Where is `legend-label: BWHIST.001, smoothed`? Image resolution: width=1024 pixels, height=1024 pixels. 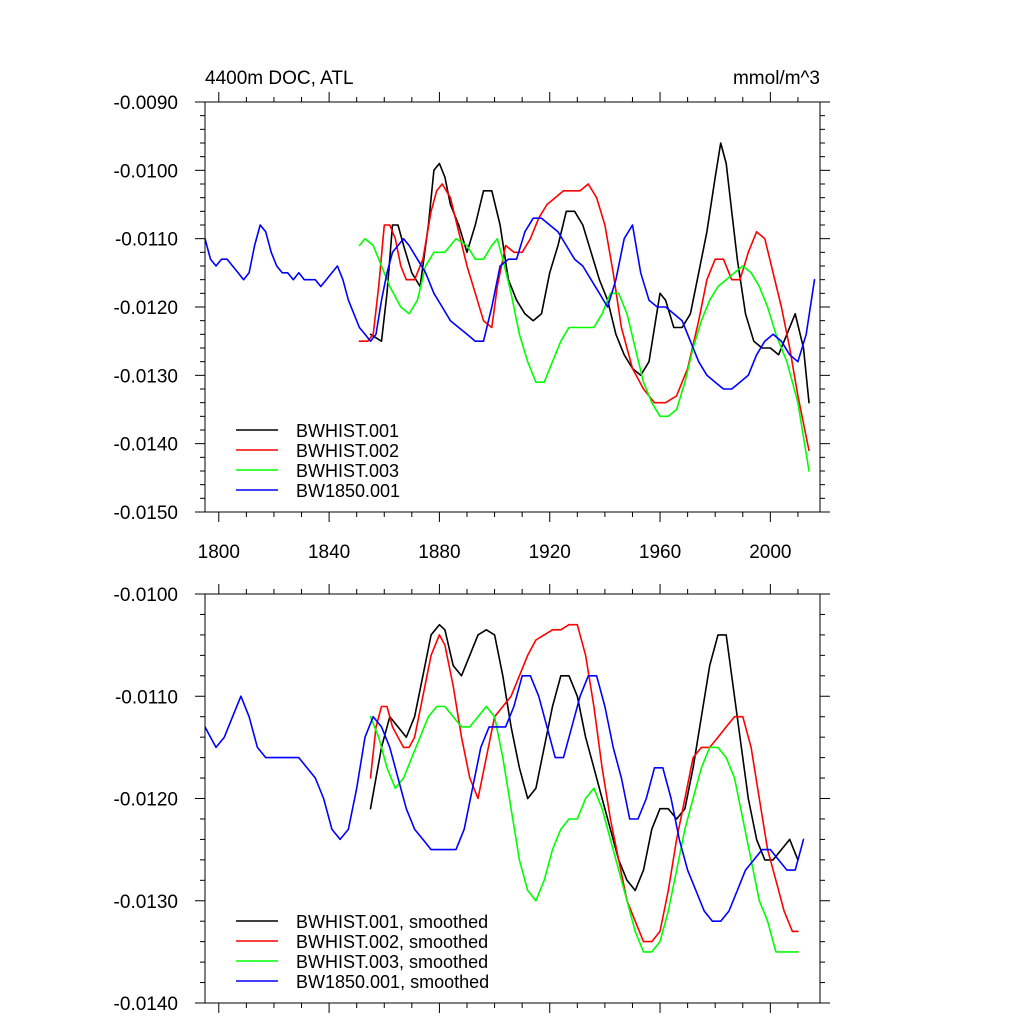 legend-label: BWHIST.001, smoothed is located at coordinates (392, 922).